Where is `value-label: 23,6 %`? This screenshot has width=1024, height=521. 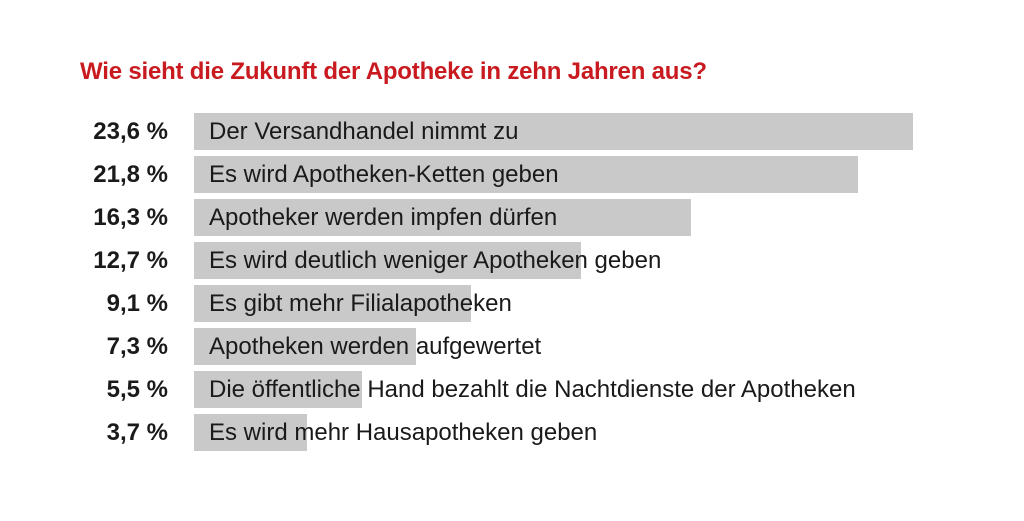
value-label: 23,6 % is located at coordinates (130, 131).